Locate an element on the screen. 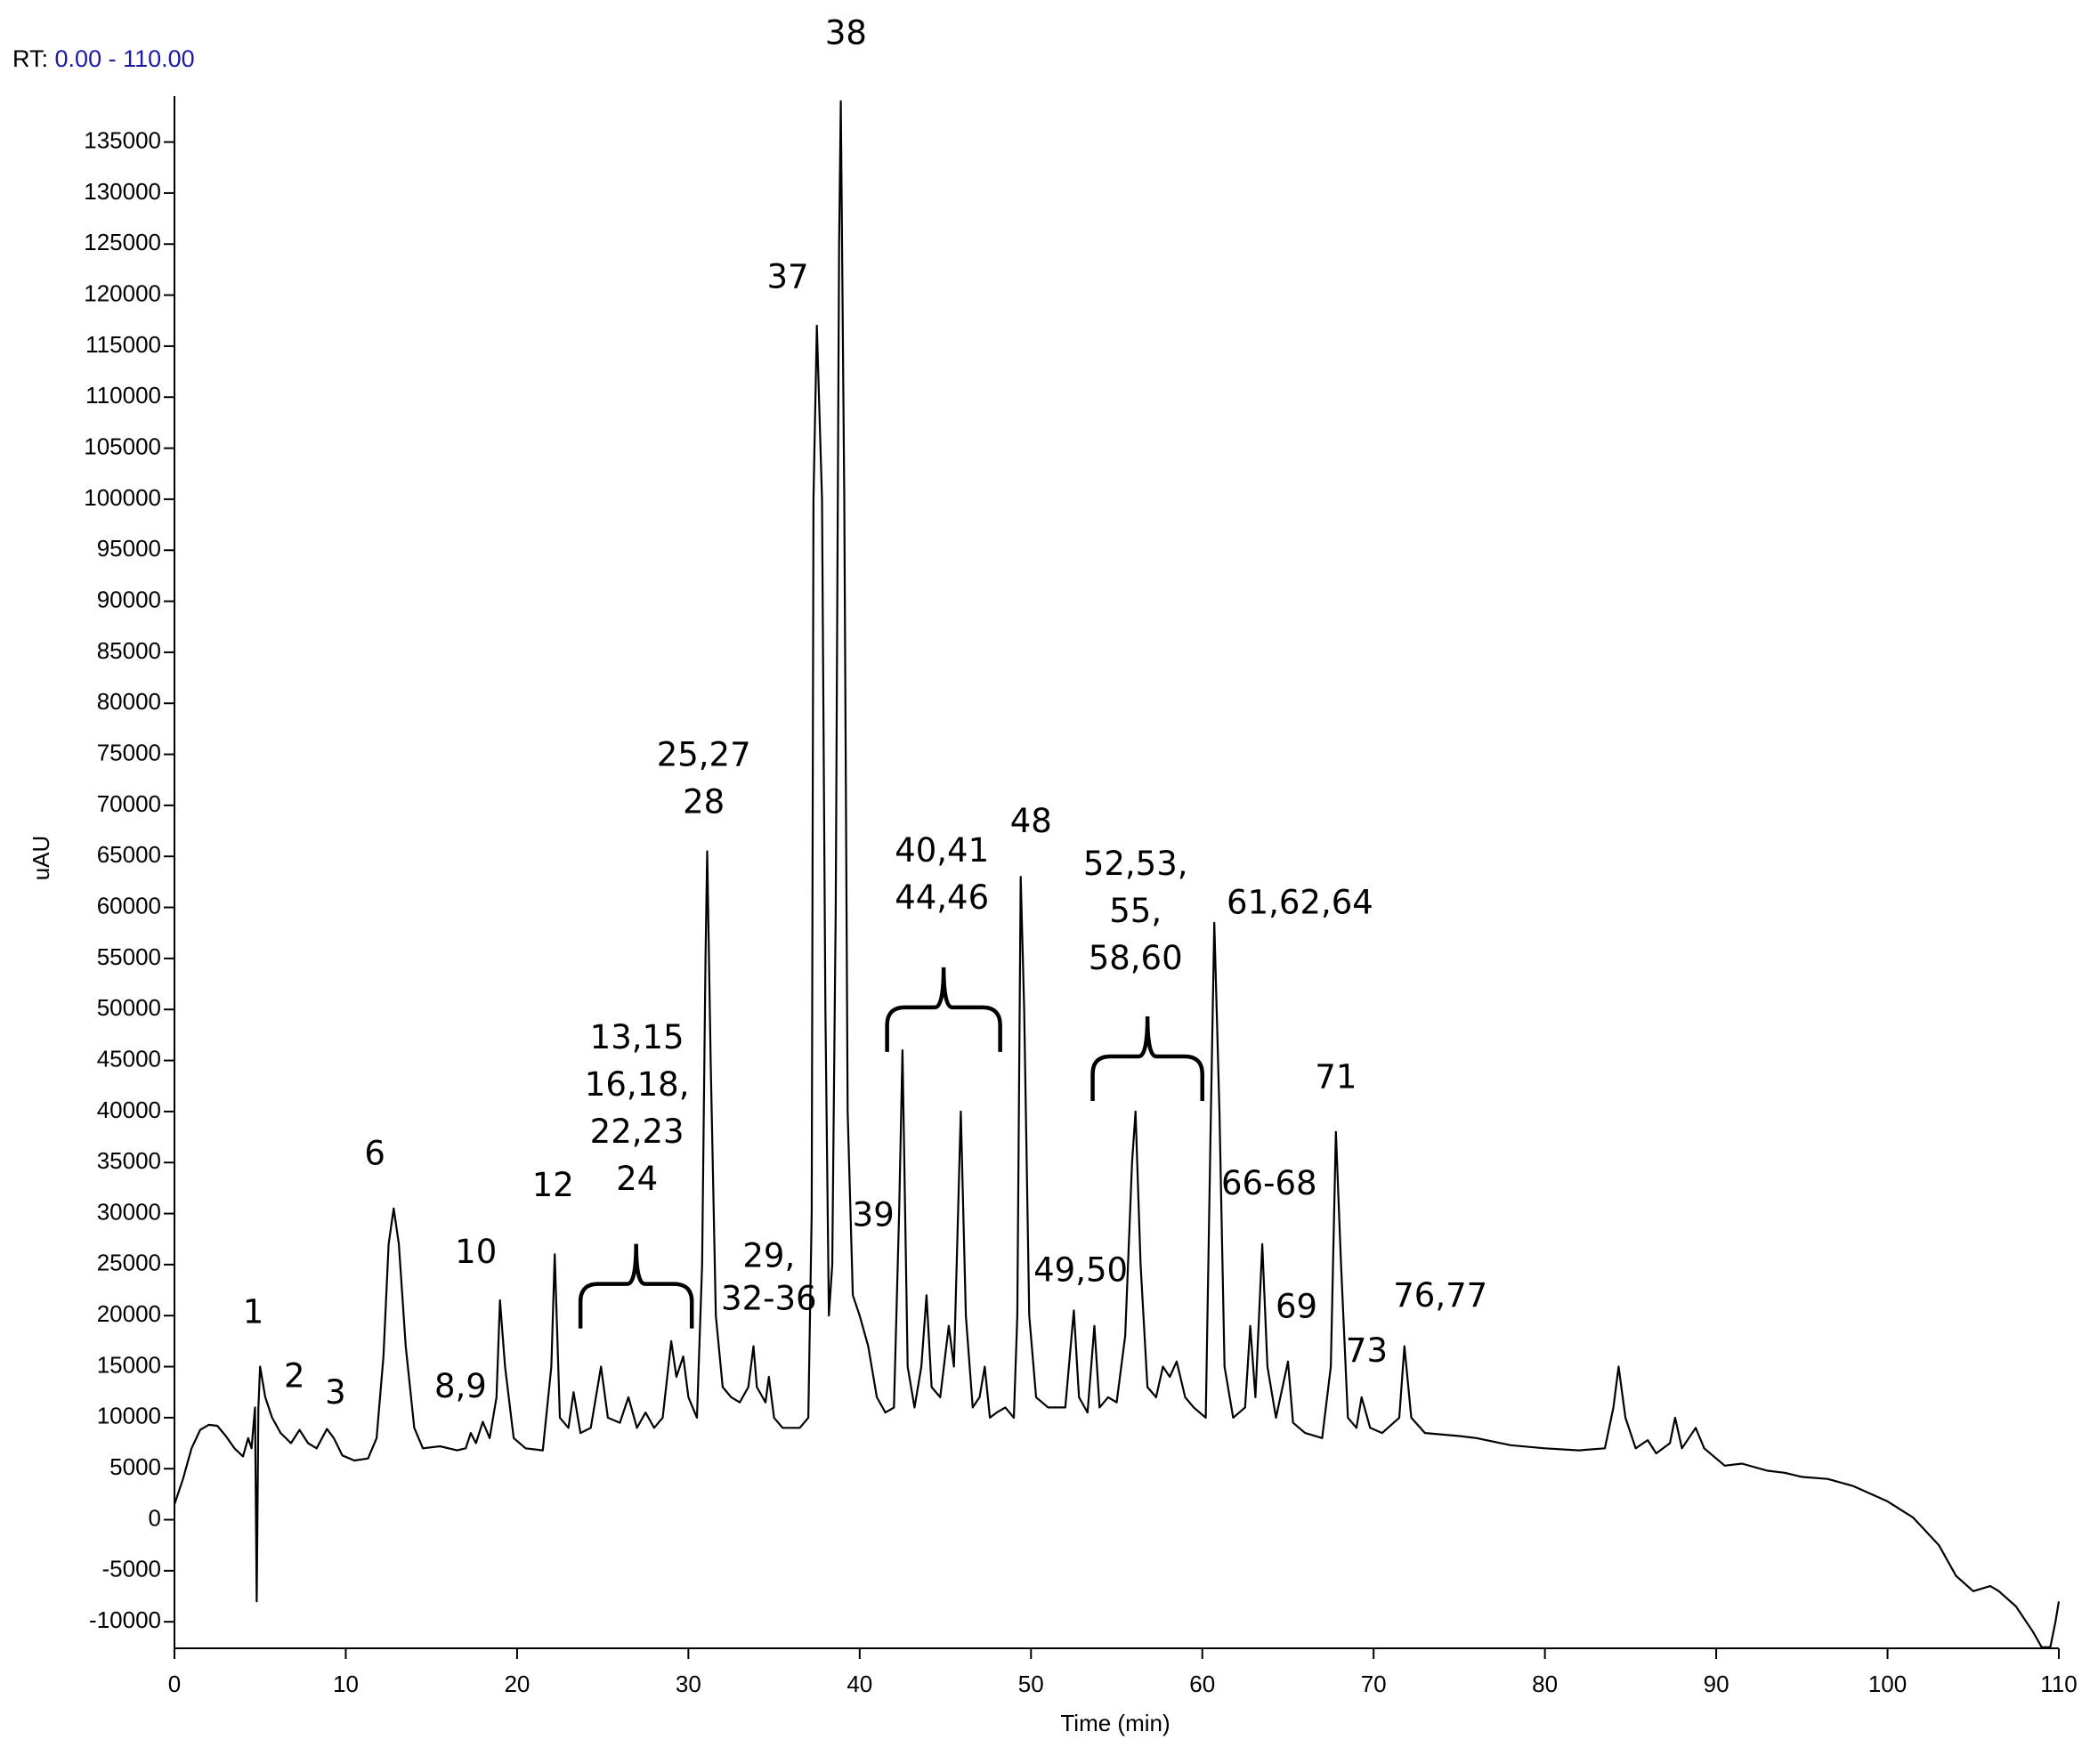 The width and height of the screenshot is (2098, 1764). y-tick-label: 30000 is located at coordinates (129, 1212).